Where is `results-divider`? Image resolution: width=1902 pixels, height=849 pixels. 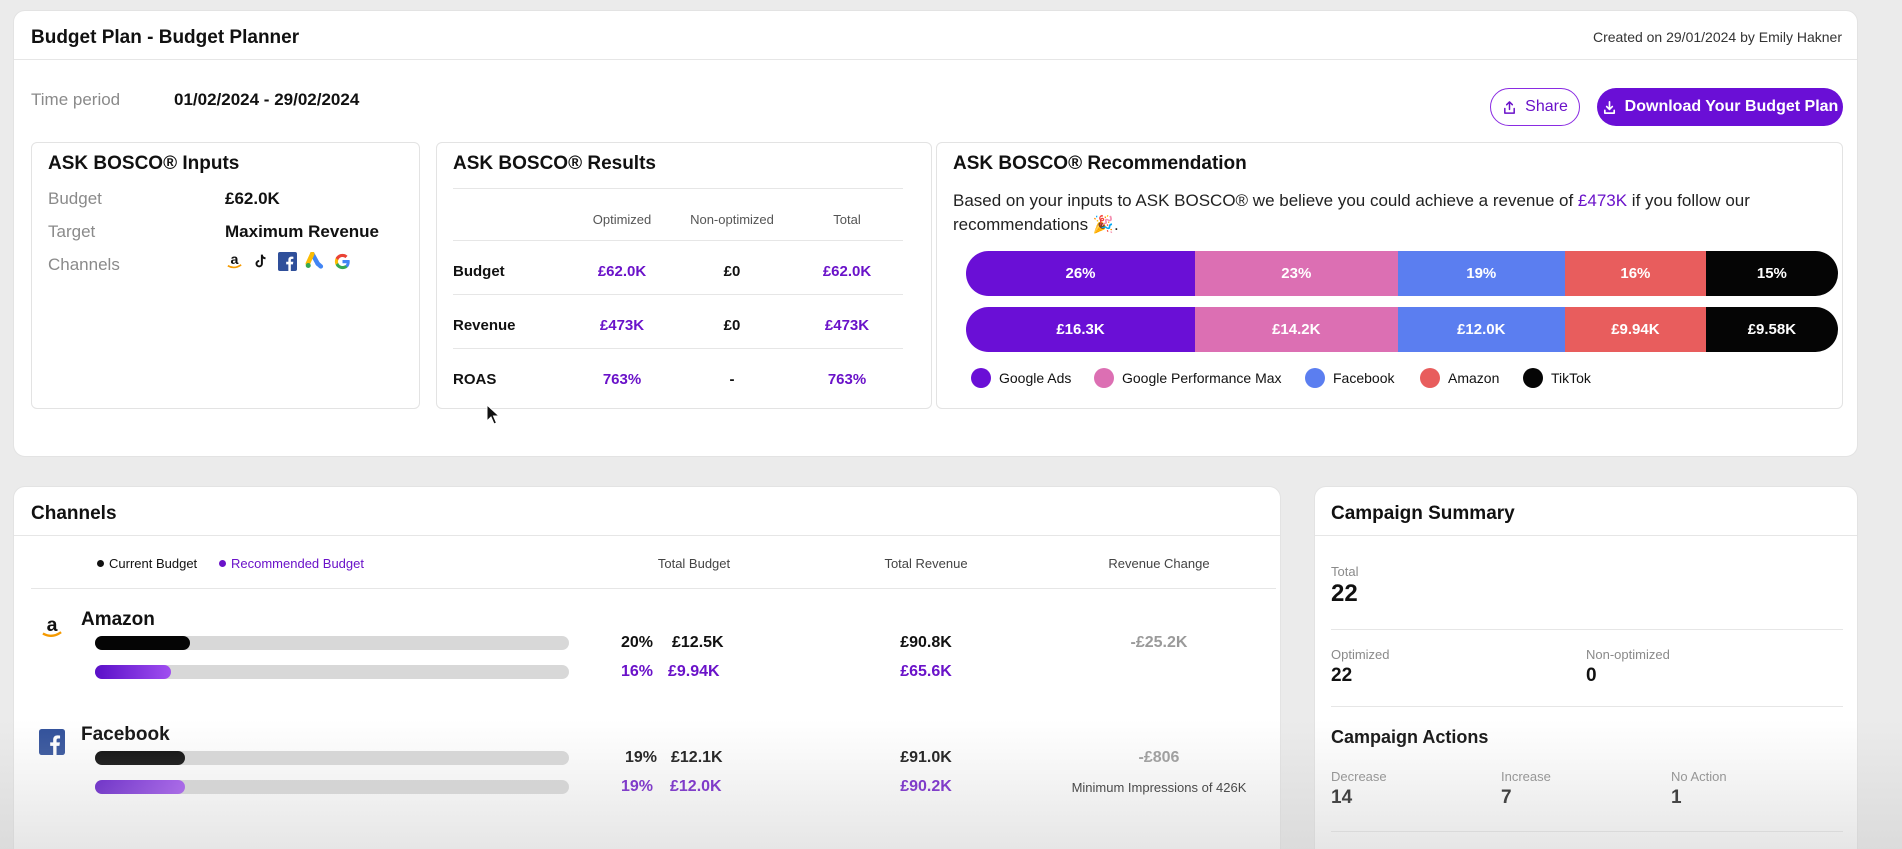 results-divider is located at coordinates (678, 188).